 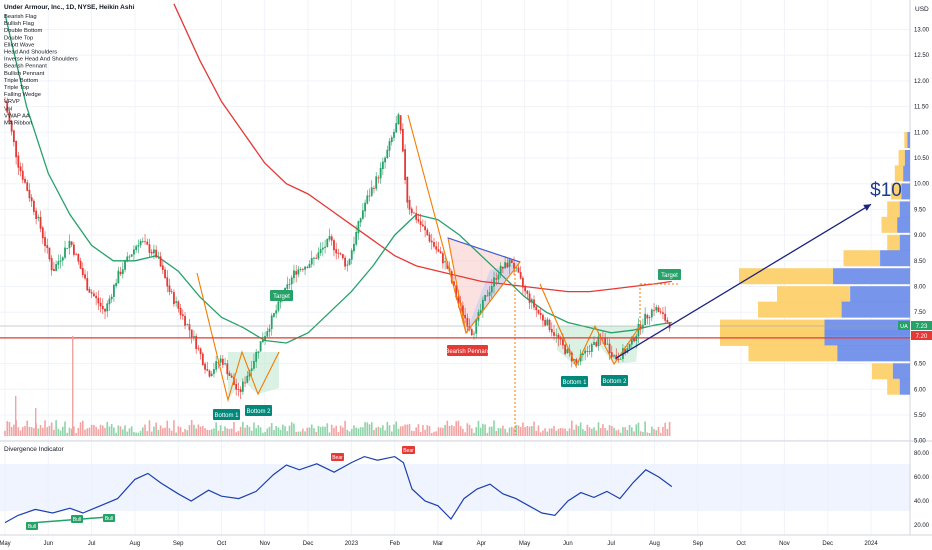 What do you see at coordinates (467, 350) in the screenshot?
I see `bearish-pennant-badge` at bounding box center [467, 350].